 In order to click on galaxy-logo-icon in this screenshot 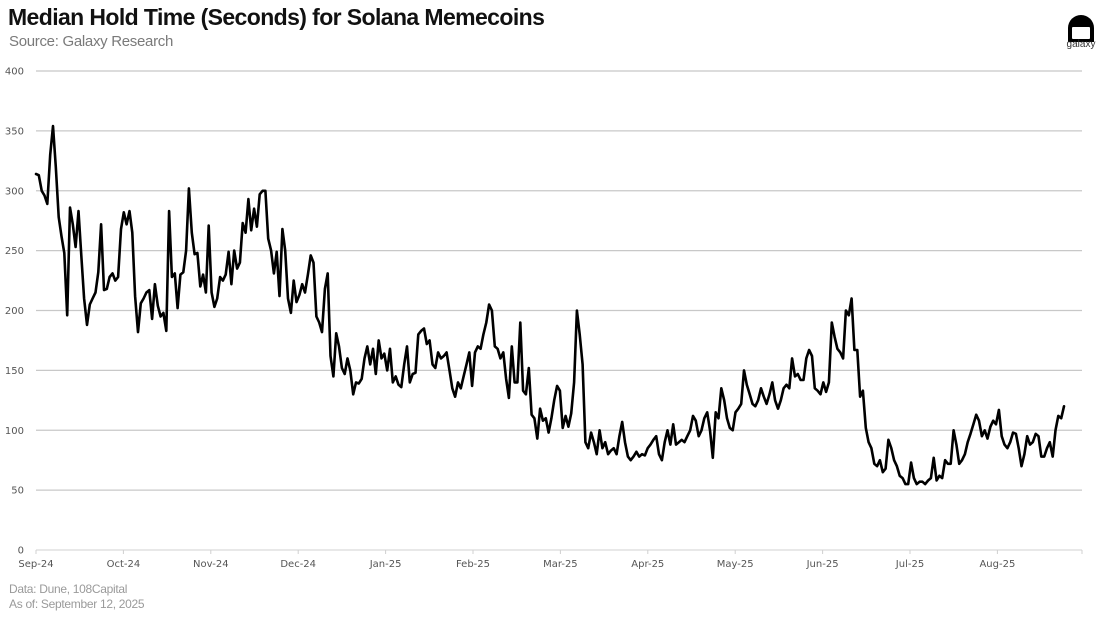, I will do `click(1081, 28)`.